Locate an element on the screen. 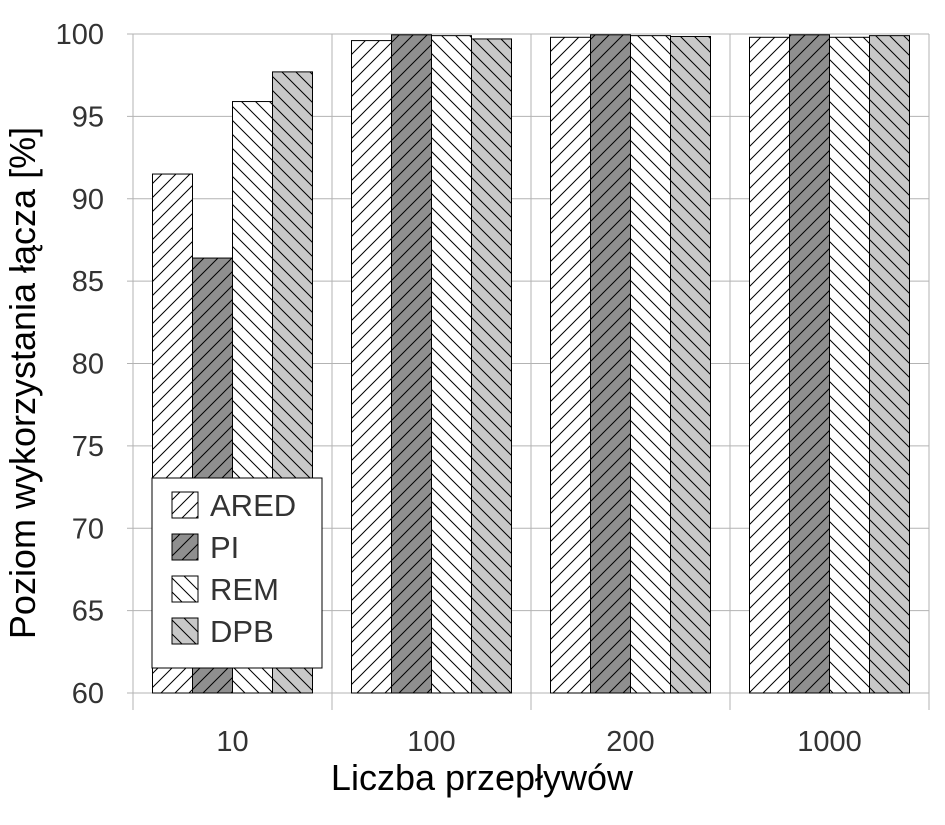  y-axis-title: Poziom wykorzystania łącza [%] is located at coordinates (22, 383).